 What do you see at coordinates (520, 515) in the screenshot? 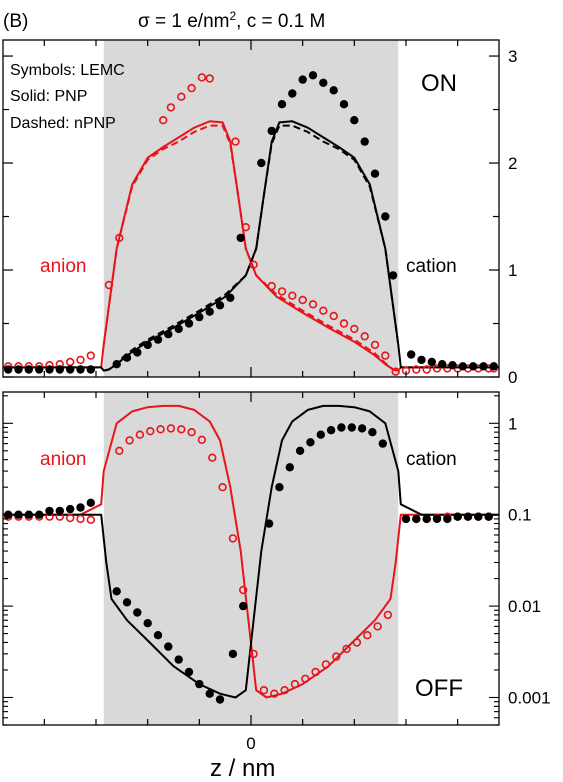
I see `y-tick-label: 0.1` at bounding box center [520, 515].